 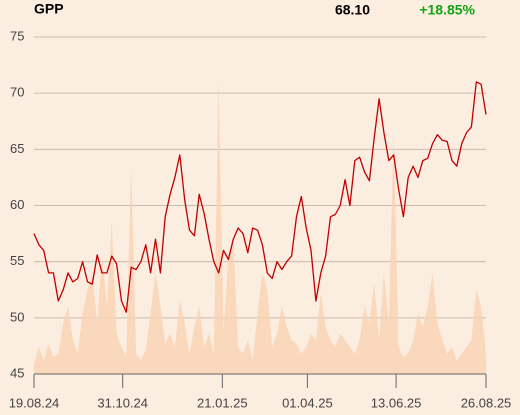 I want to click on x-tick-label: 26.08.25, so click(x=486, y=402).